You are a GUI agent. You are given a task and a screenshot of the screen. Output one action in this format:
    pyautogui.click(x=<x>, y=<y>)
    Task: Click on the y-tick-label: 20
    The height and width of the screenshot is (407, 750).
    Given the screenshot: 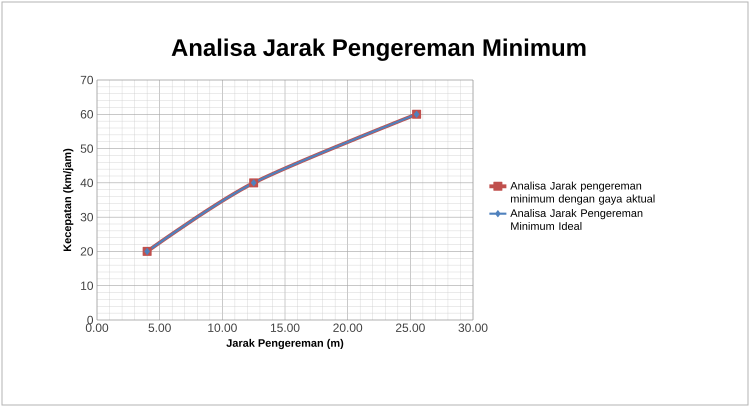 What is the action you would take?
    pyautogui.click(x=87, y=251)
    